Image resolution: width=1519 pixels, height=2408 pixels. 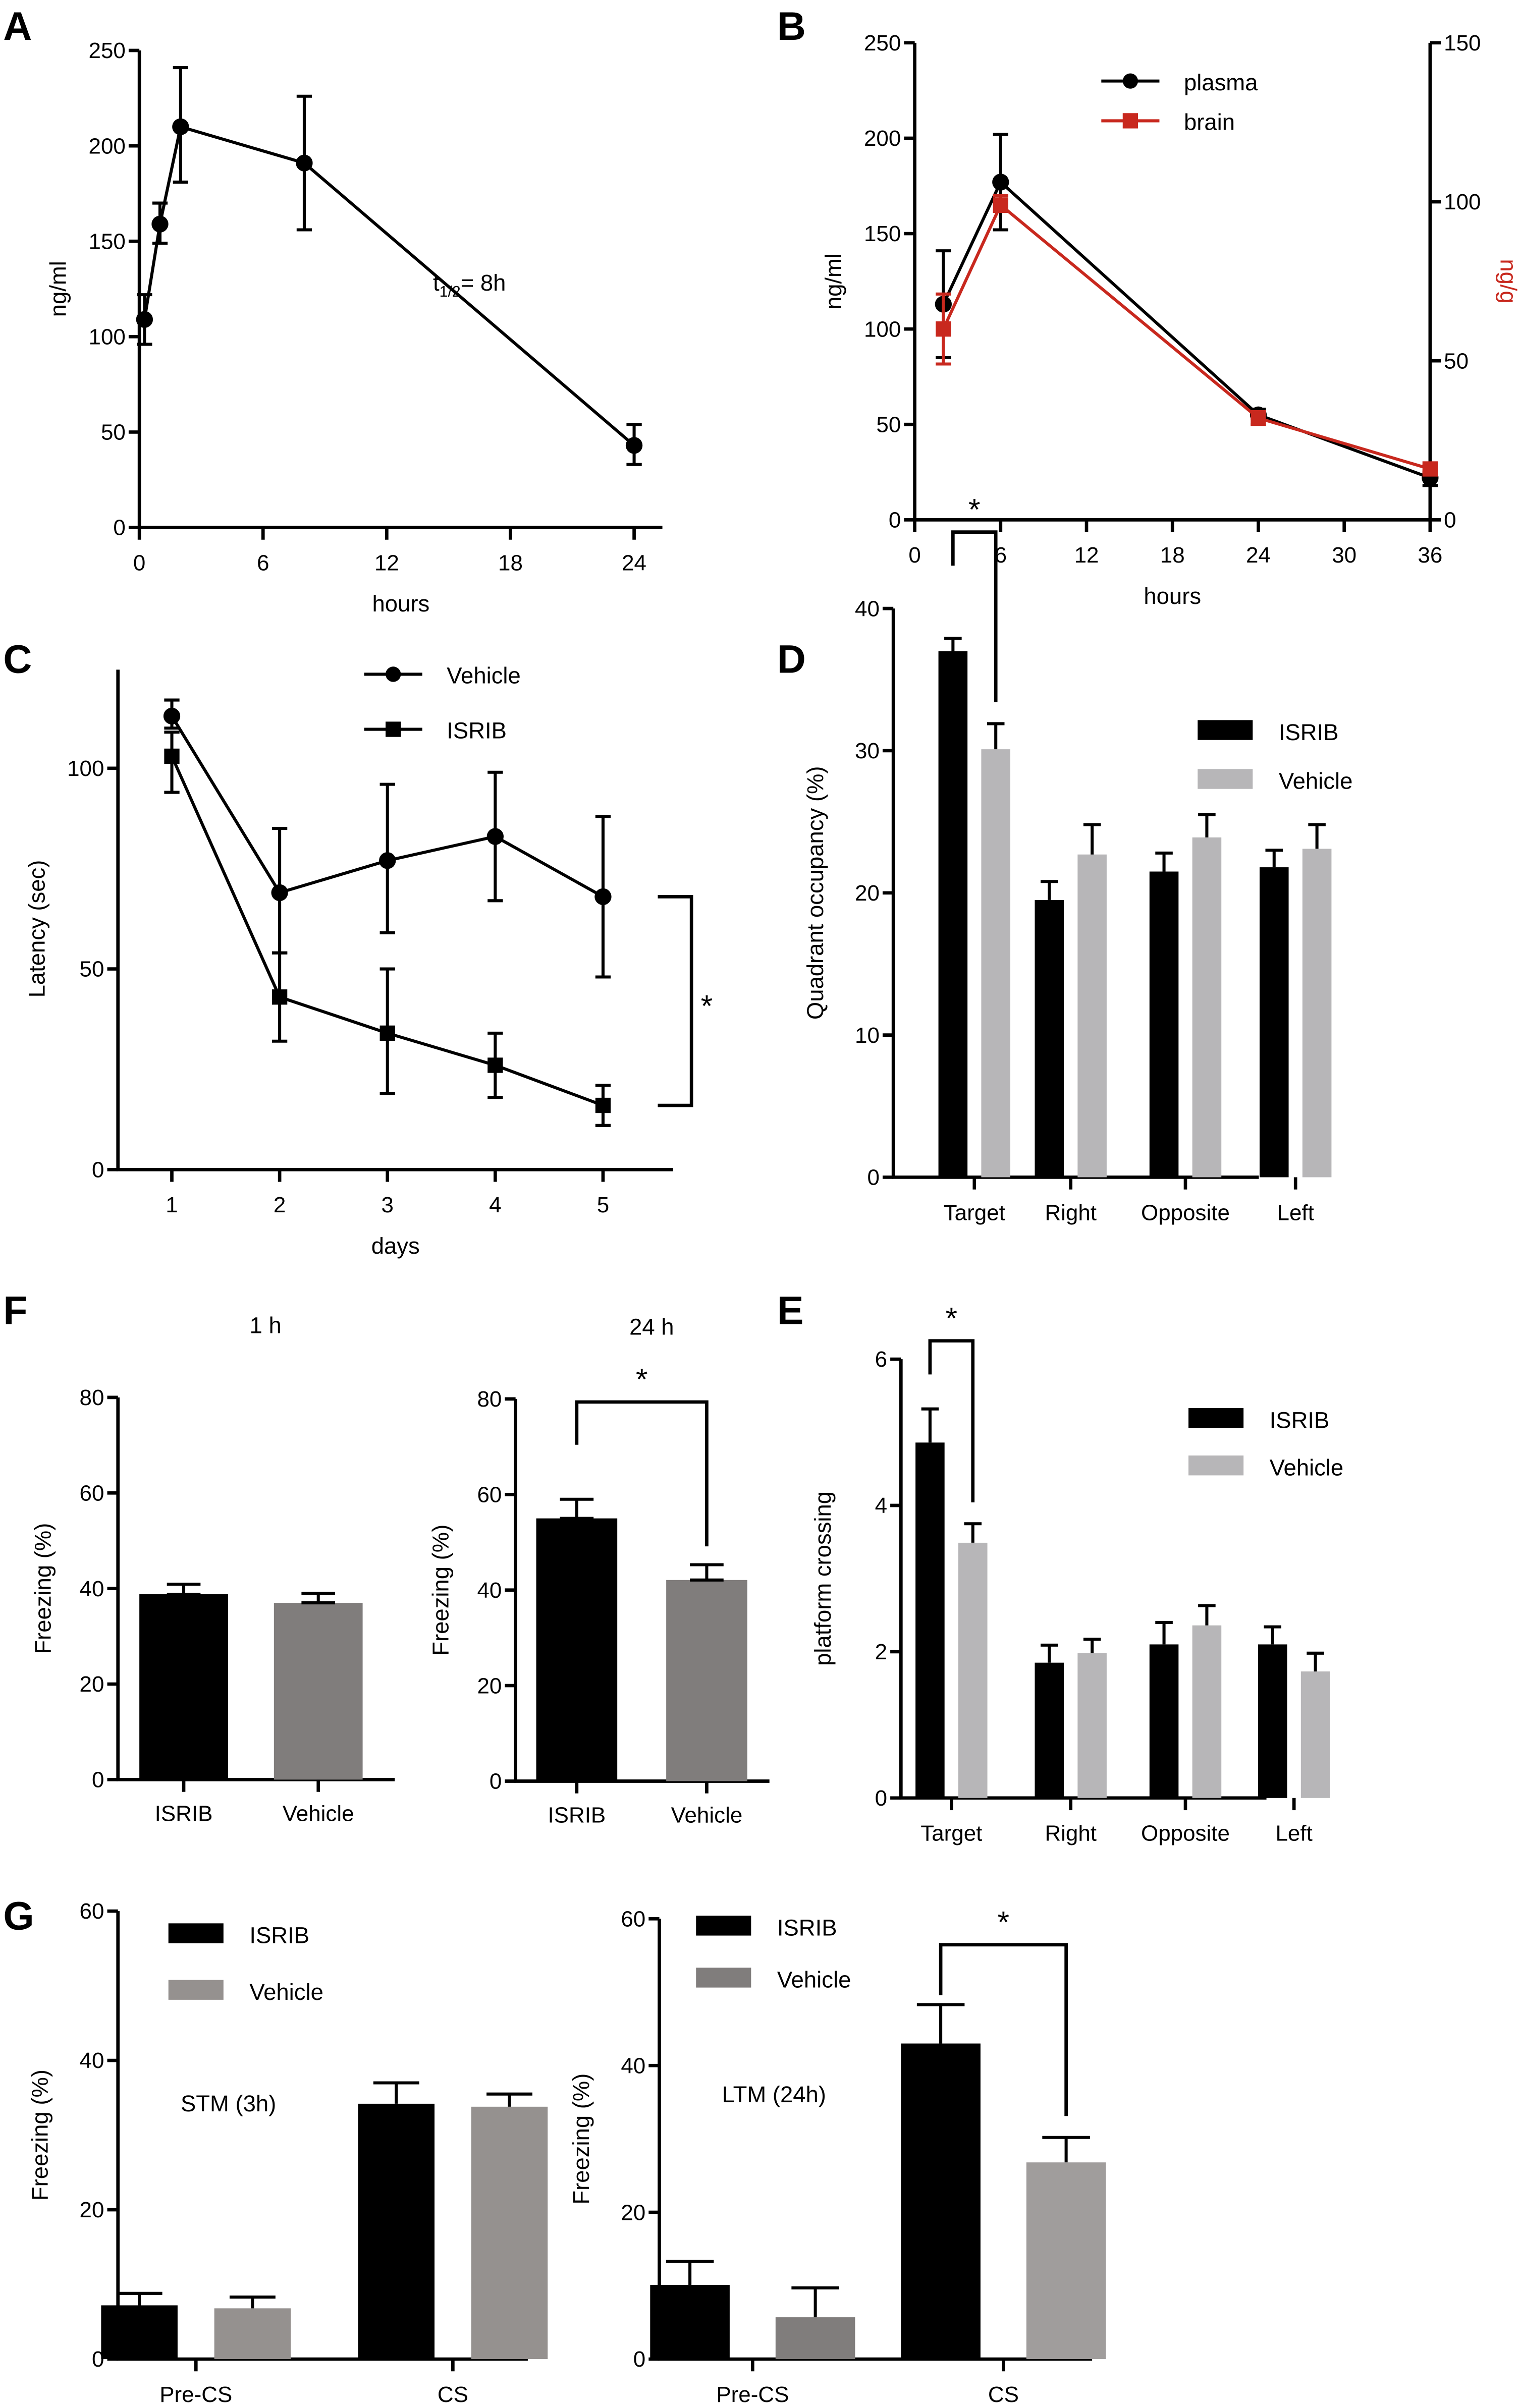 I want to click on chart-e-bar-isrib-target, so click(x=930, y=1620).